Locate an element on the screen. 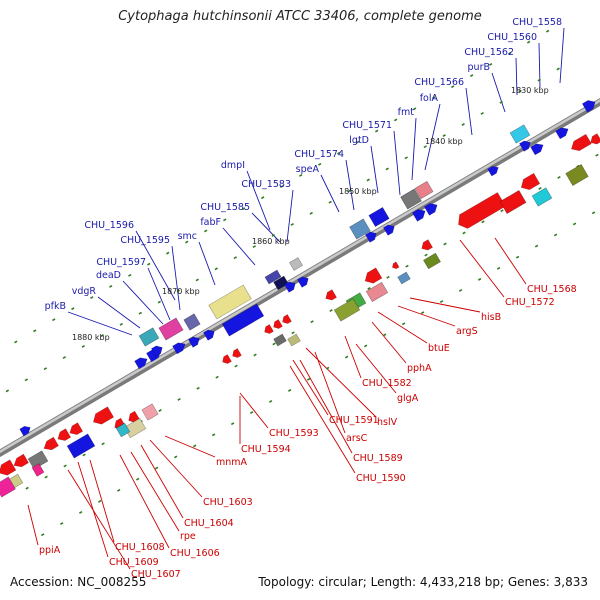  gene-label-forward: folA is located at coordinates (429, 98).